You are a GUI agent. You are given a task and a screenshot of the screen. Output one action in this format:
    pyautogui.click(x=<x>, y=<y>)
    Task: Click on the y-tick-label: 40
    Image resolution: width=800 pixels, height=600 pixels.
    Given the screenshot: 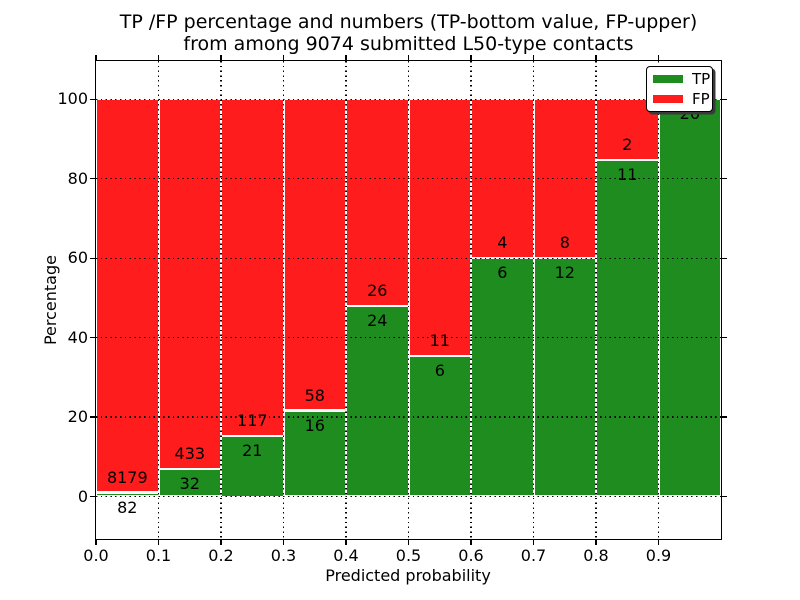 What is the action you would take?
    pyautogui.click(x=77, y=337)
    